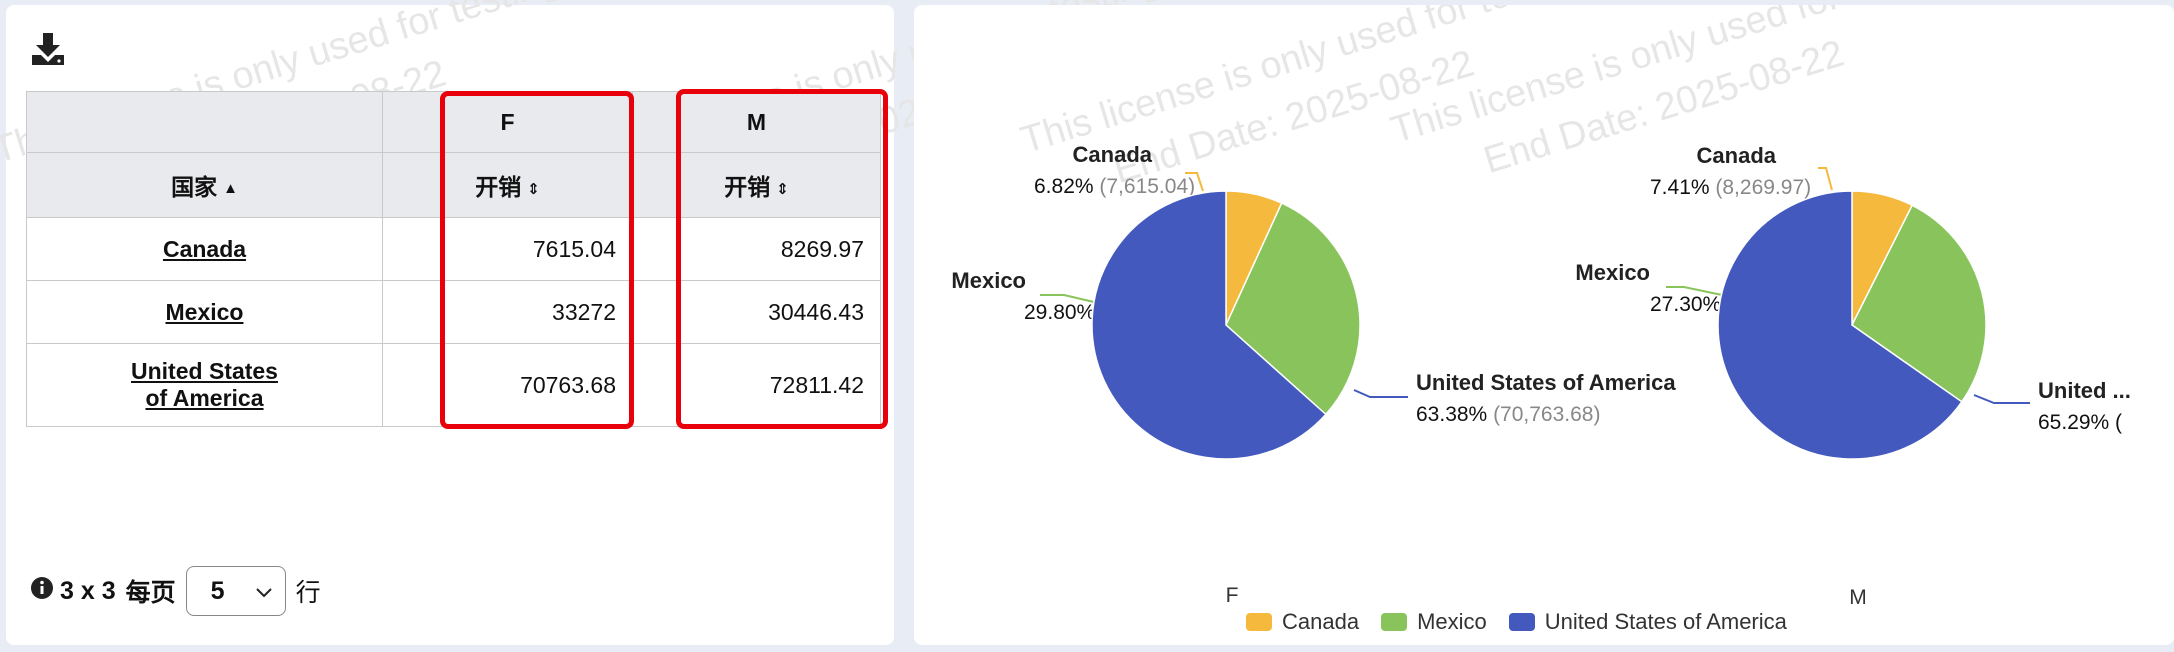  I want to click on pagination-footer: 3 x 3 每页 5 行, so click(175, 591).